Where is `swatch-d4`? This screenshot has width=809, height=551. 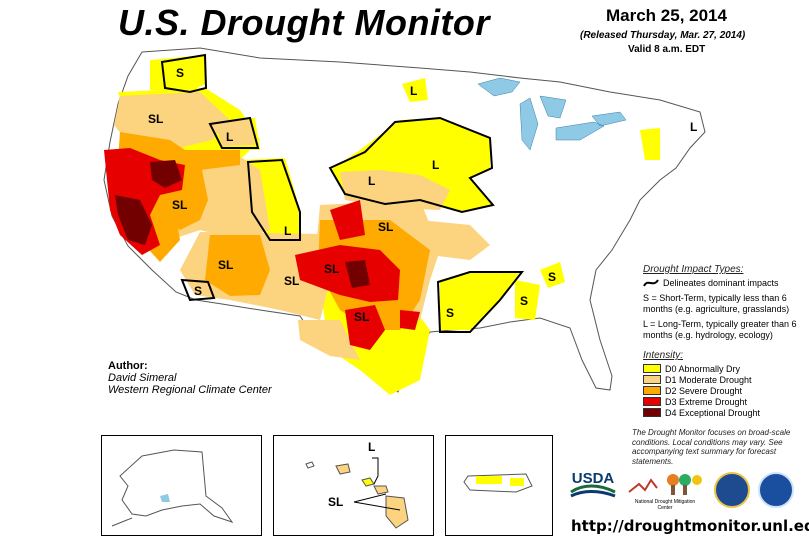
swatch-d4 is located at coordinates (652, 412).